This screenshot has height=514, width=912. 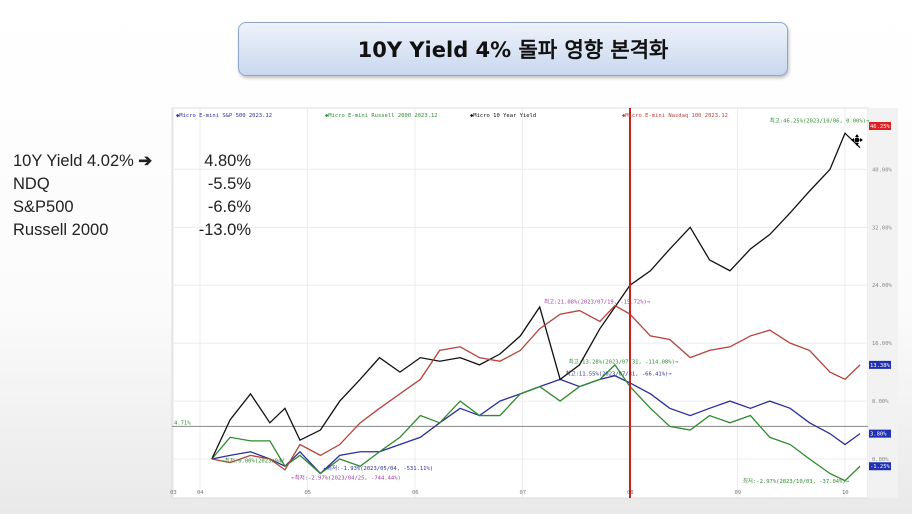 I want to click on cursor-icon, so click(x=857, y=140).